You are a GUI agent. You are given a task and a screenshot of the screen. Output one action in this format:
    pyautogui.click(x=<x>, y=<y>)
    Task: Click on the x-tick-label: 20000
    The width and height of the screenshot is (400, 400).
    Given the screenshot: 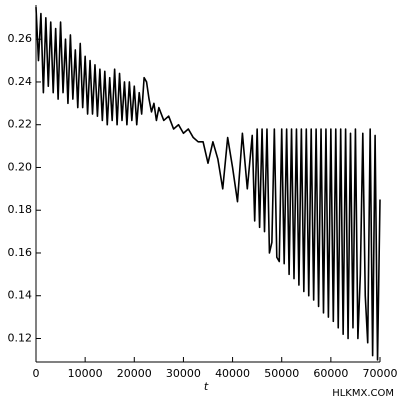 What is the action you would take?
    pyautogui.click(x=134, y=373)
    